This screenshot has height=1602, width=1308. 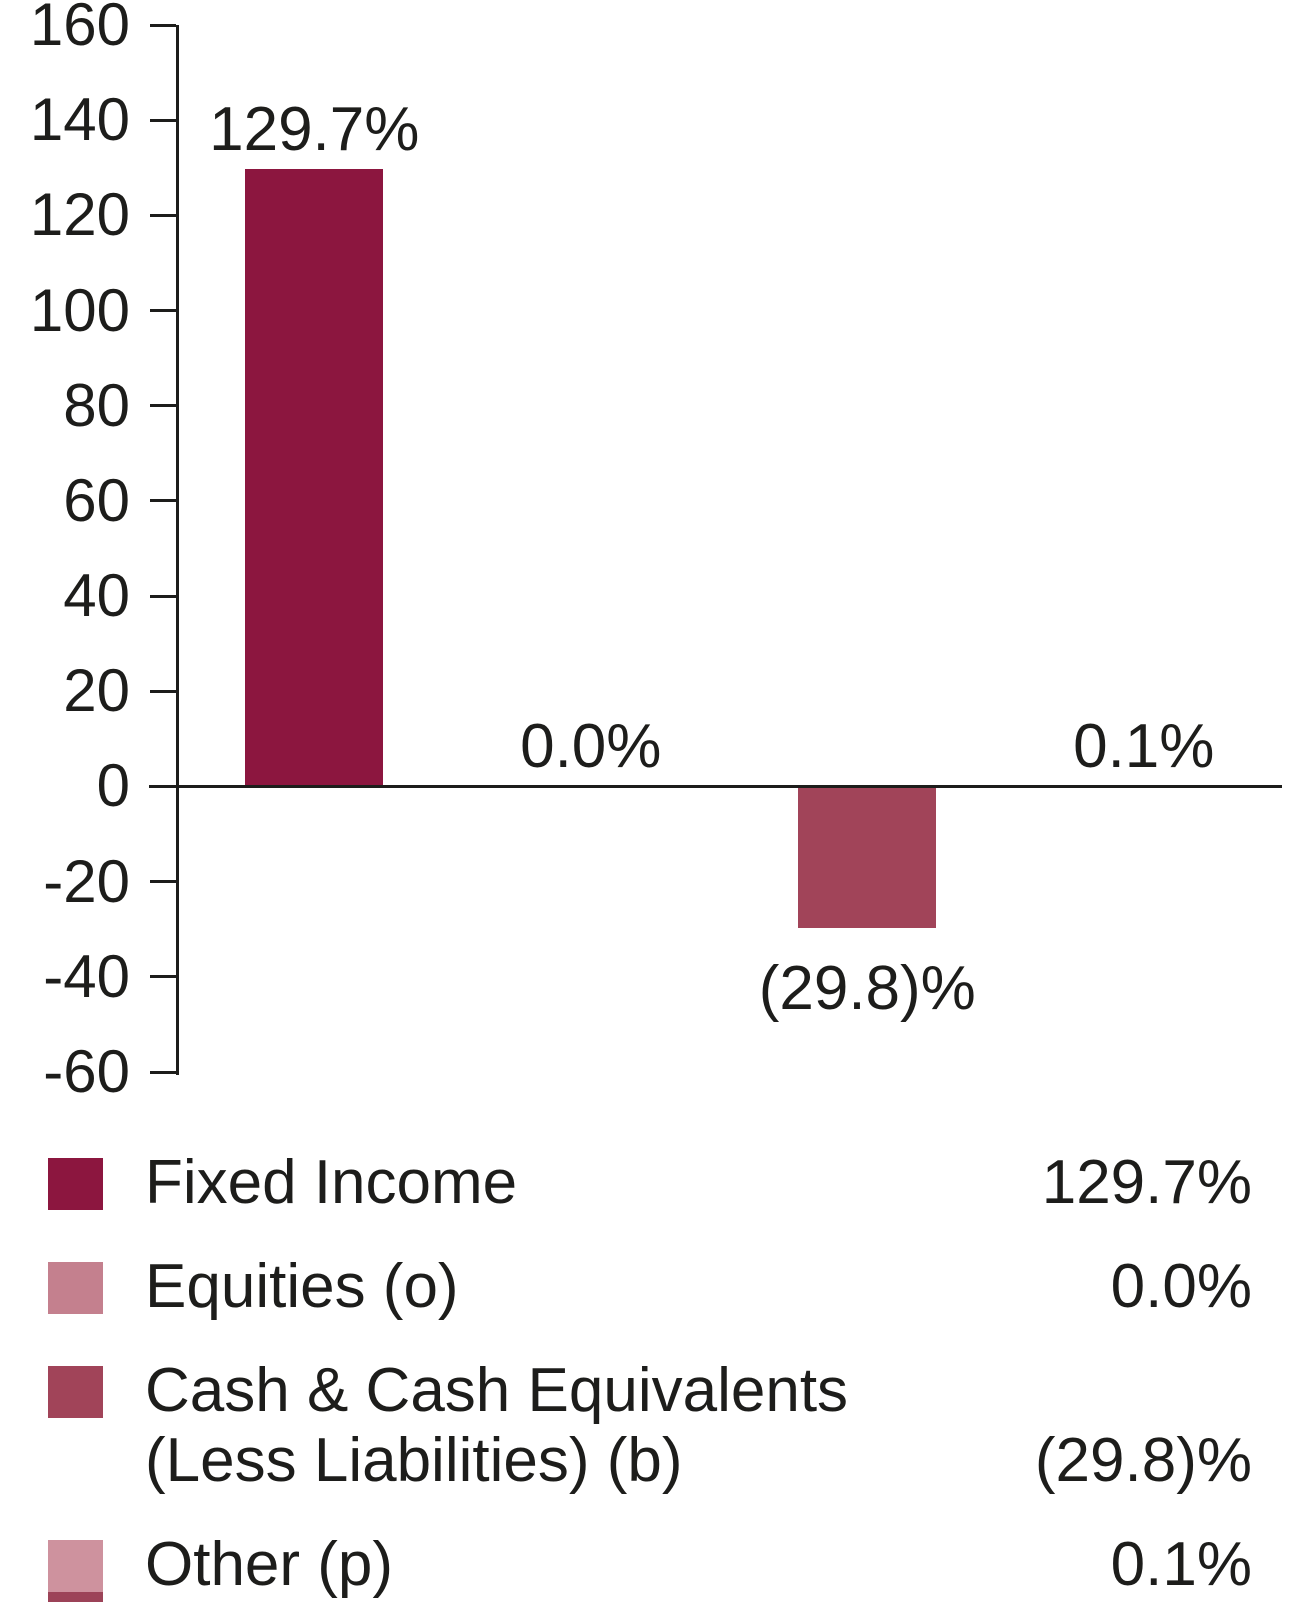 What do you see at coordinates (314, 478) in the screenshot?
I see `bar-fixed-income` at bounding box center [314, 478].